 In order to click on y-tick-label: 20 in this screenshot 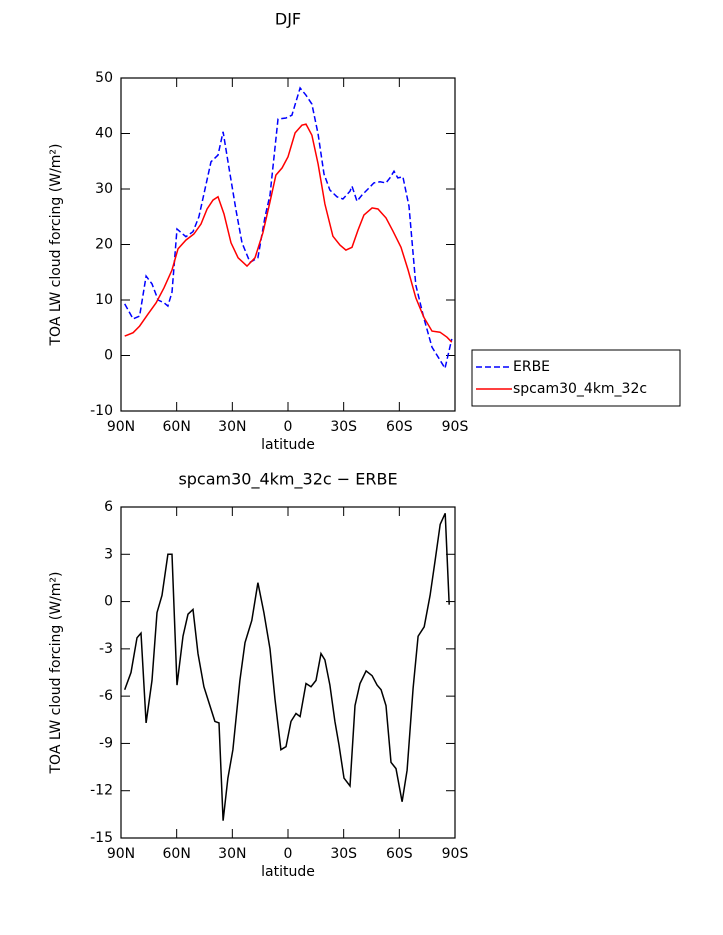, I will do `click(104, 245)`.